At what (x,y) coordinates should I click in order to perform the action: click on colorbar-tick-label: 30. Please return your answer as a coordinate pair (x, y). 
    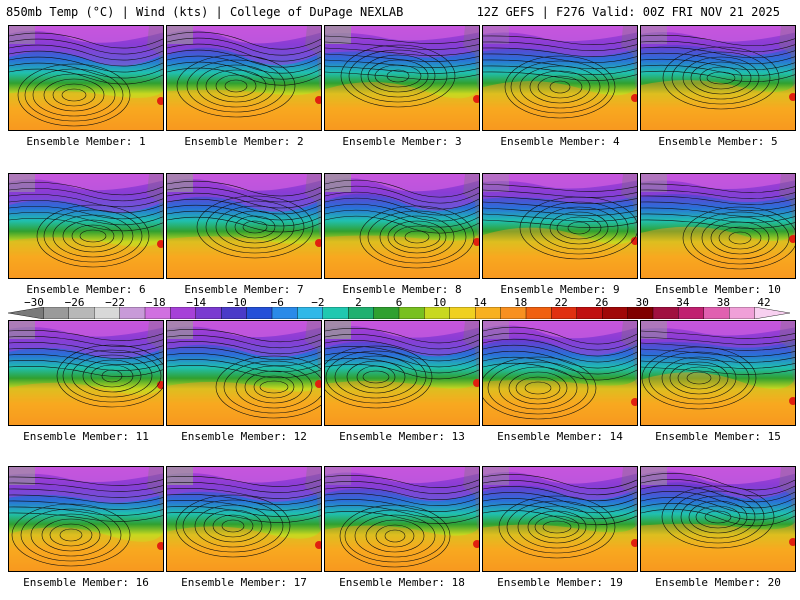
    Looking at the image, I should click on (642, 302).